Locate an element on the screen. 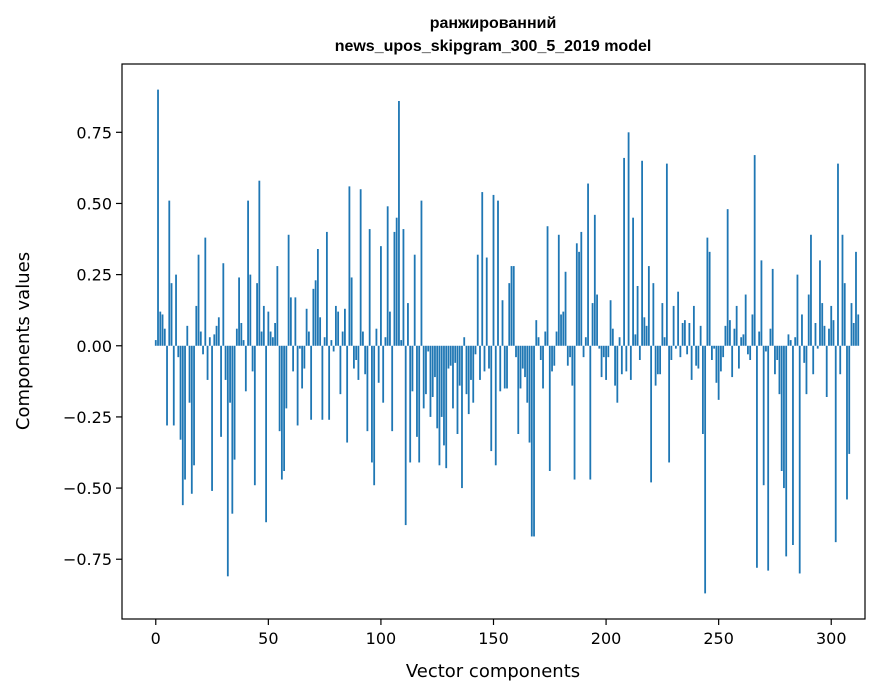  y-tick-label: 0.50 is located at coordinates (94, 203).